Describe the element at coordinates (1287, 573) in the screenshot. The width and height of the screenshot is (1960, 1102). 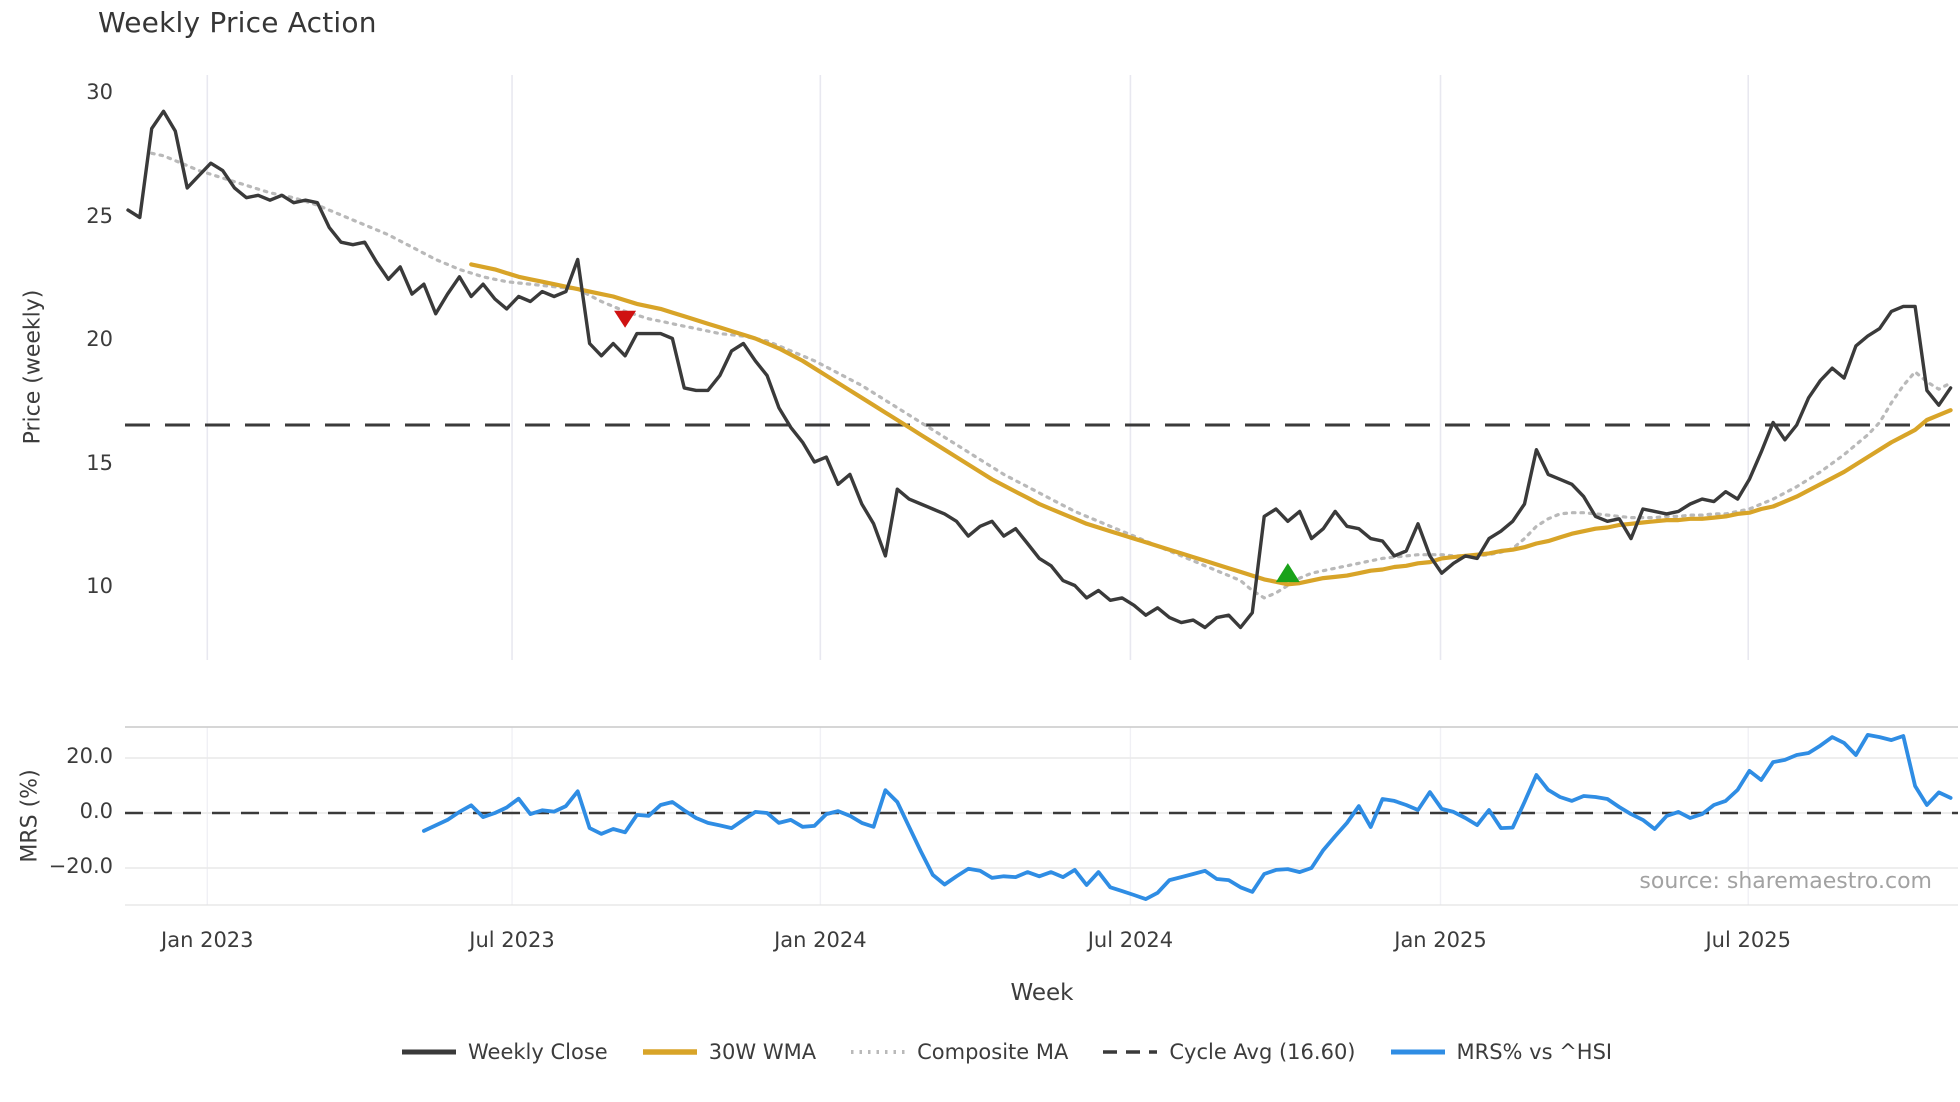
I see `buy-signal-marker` at that location.